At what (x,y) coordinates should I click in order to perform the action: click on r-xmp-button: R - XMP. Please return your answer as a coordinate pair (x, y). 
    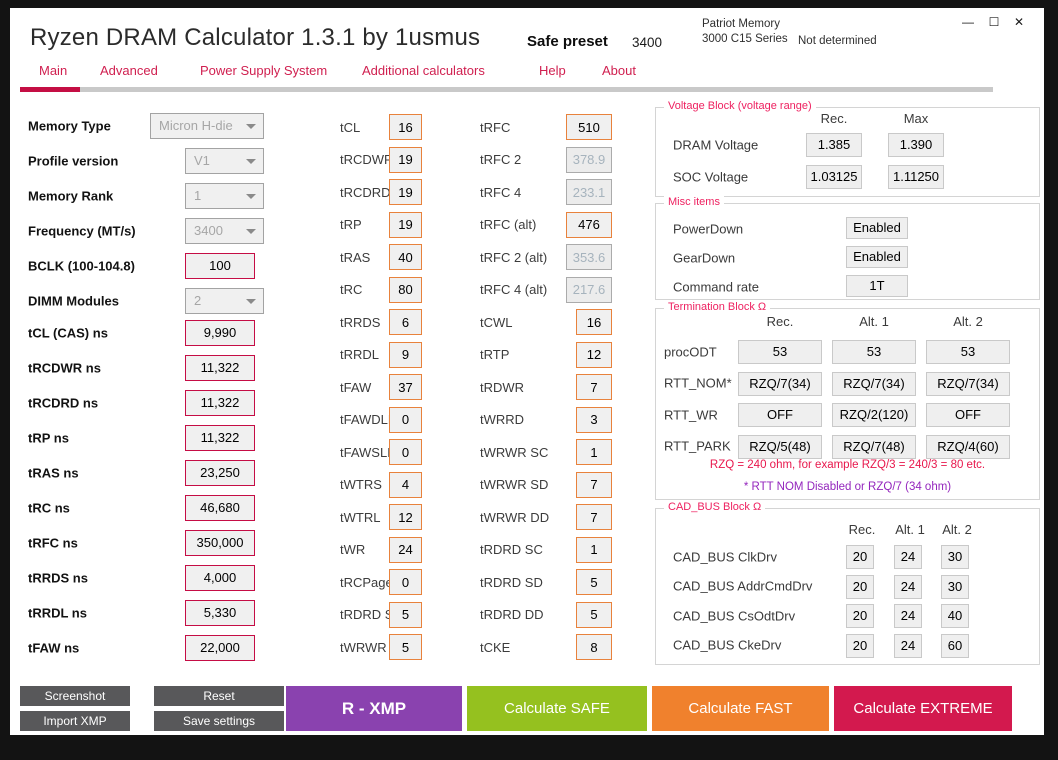
    Looking at the image, I should click on (374, 708).